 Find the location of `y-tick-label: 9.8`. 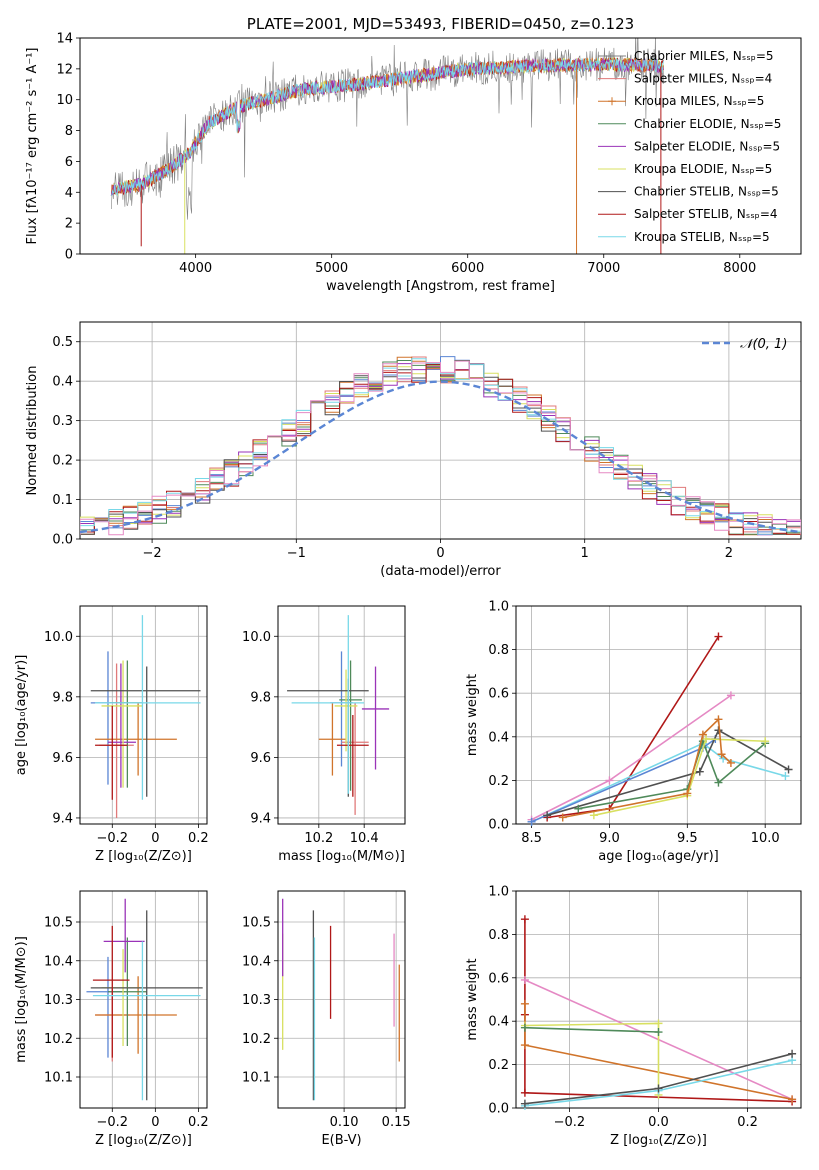

y-tick-label: 9.8 is located at coordinates (62, 697).